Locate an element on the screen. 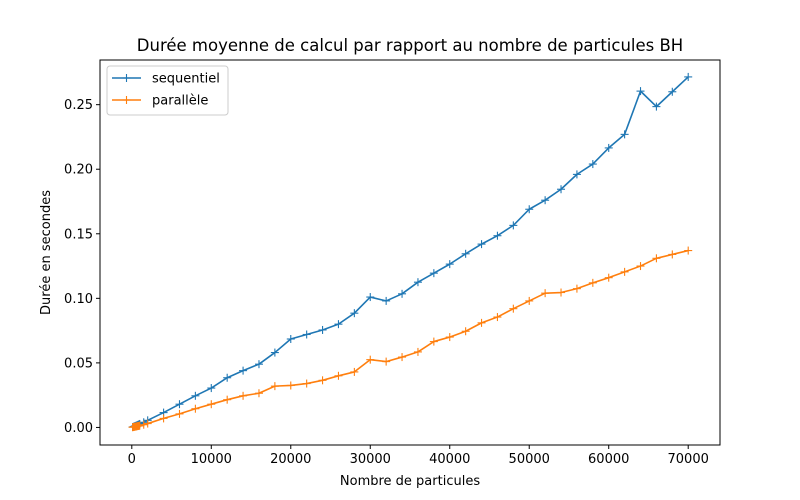 The height and width of the screenshot is (500, 800). legend-entry: parallèle is located at coordinates (160, 101).